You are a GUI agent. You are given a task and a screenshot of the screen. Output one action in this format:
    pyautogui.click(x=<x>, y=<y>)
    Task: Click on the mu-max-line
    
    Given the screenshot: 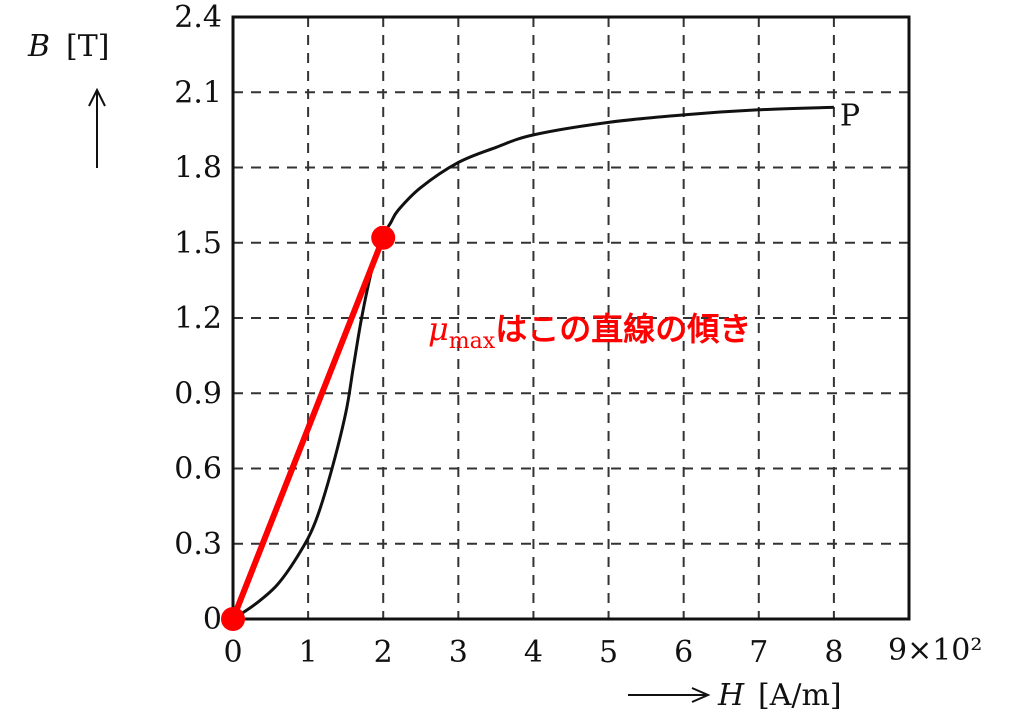 What is the action you would take?
    pyautogui.click(x=308, y=428)
    